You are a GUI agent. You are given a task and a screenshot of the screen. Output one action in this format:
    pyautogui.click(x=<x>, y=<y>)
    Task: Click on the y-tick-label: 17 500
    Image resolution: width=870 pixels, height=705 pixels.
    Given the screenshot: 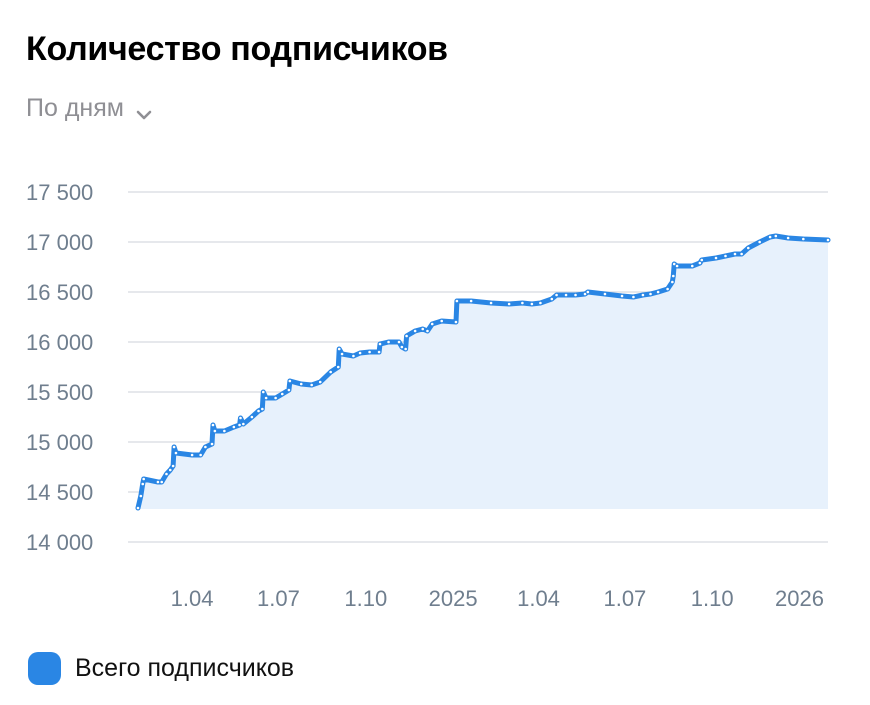 What is the action you would take?
    pyautogui.click(x=59, y=192)
    